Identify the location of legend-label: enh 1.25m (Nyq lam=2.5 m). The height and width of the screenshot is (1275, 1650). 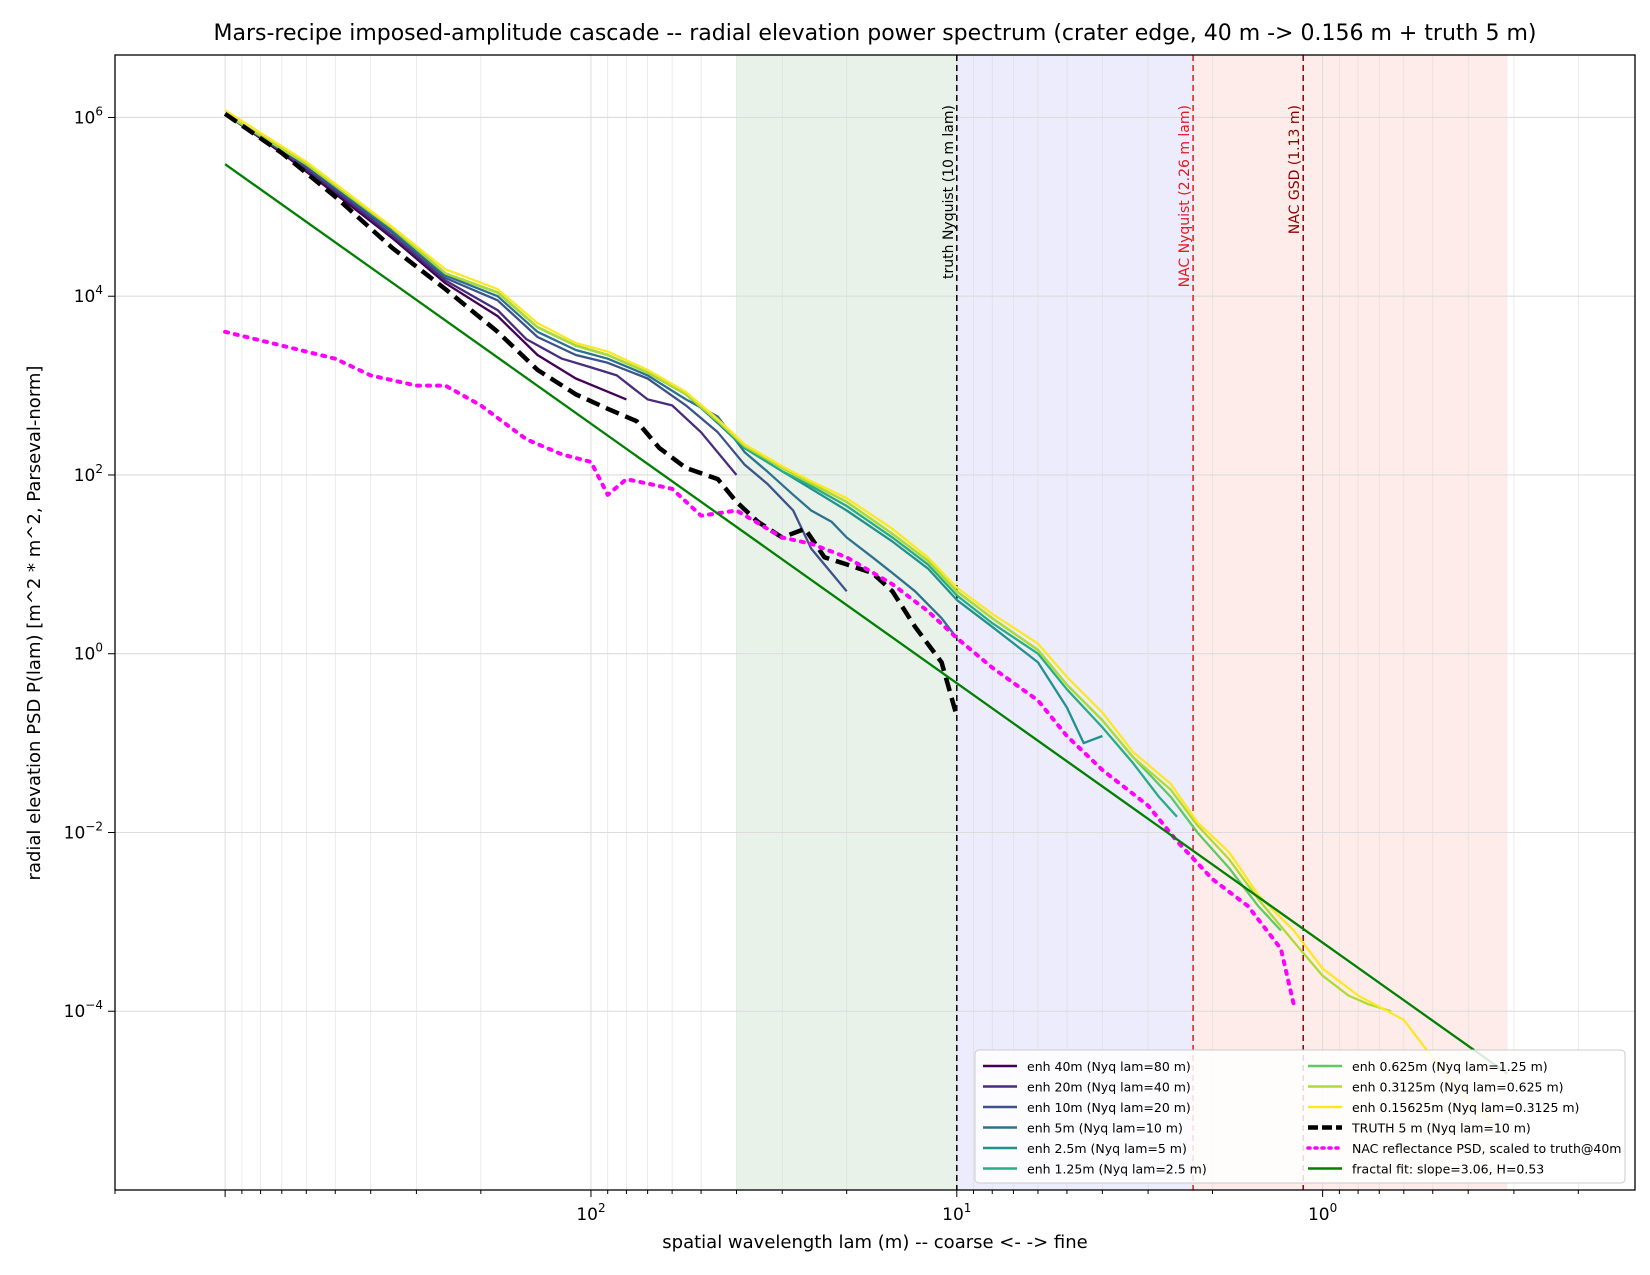
(1117, 1169).